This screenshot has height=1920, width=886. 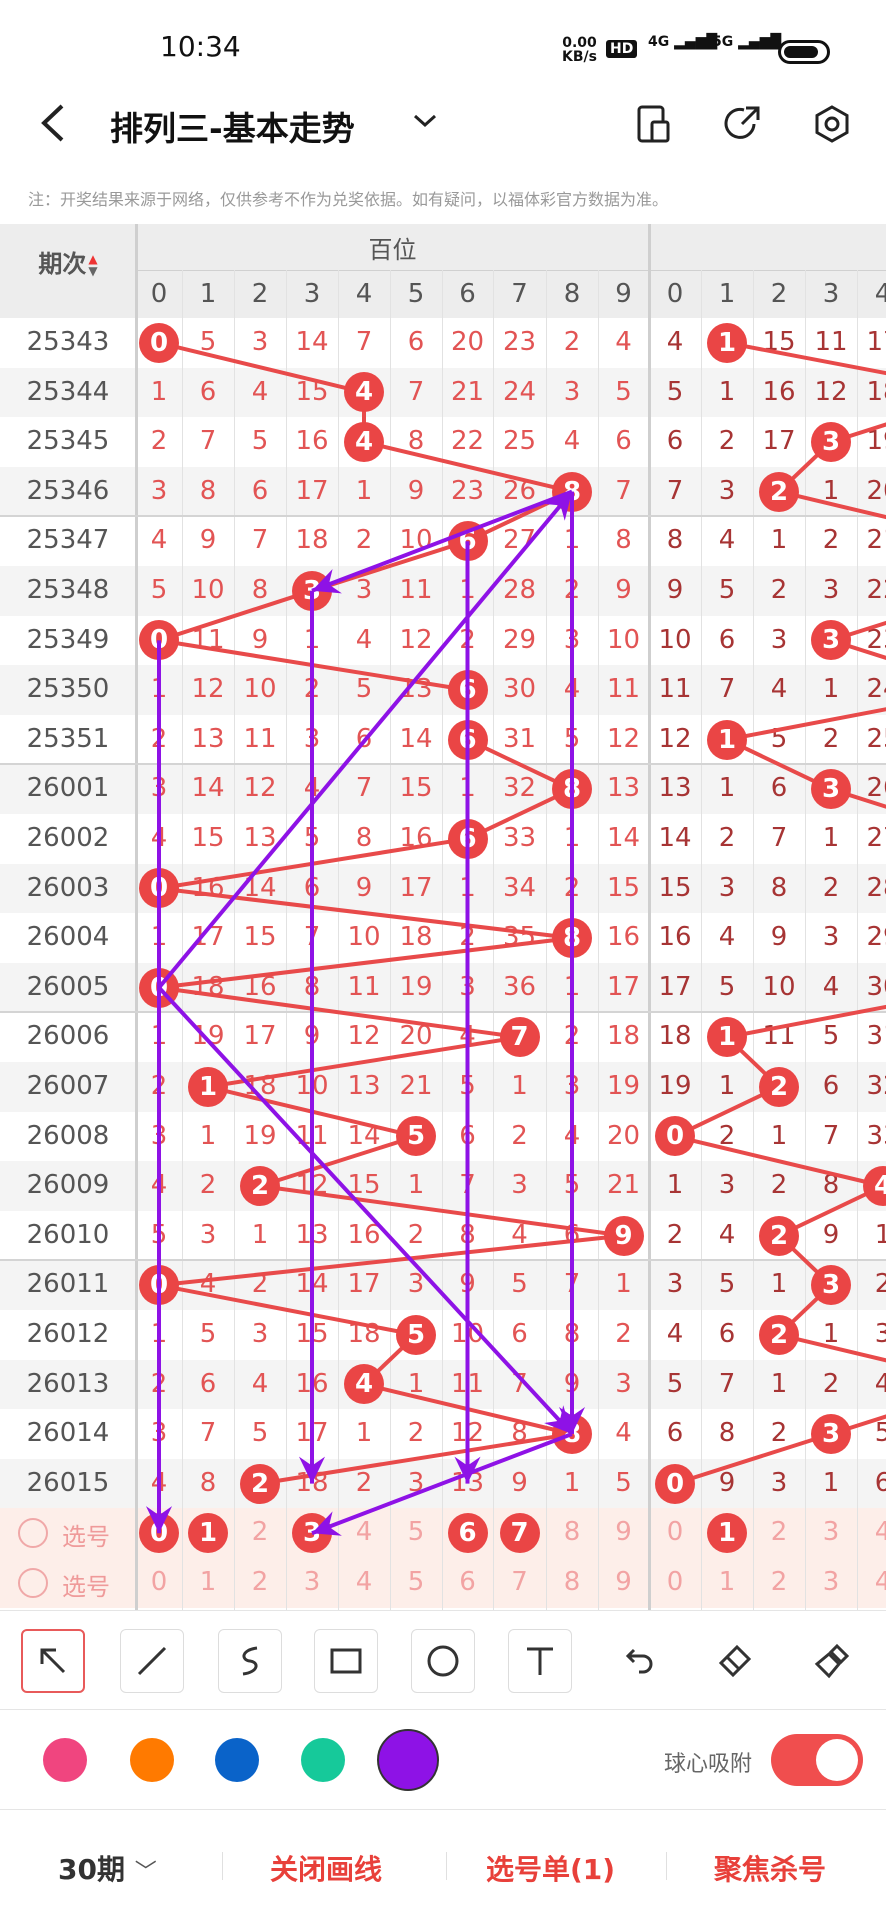 I want to click on miss-value: 8, so click(x=831, y=1185).